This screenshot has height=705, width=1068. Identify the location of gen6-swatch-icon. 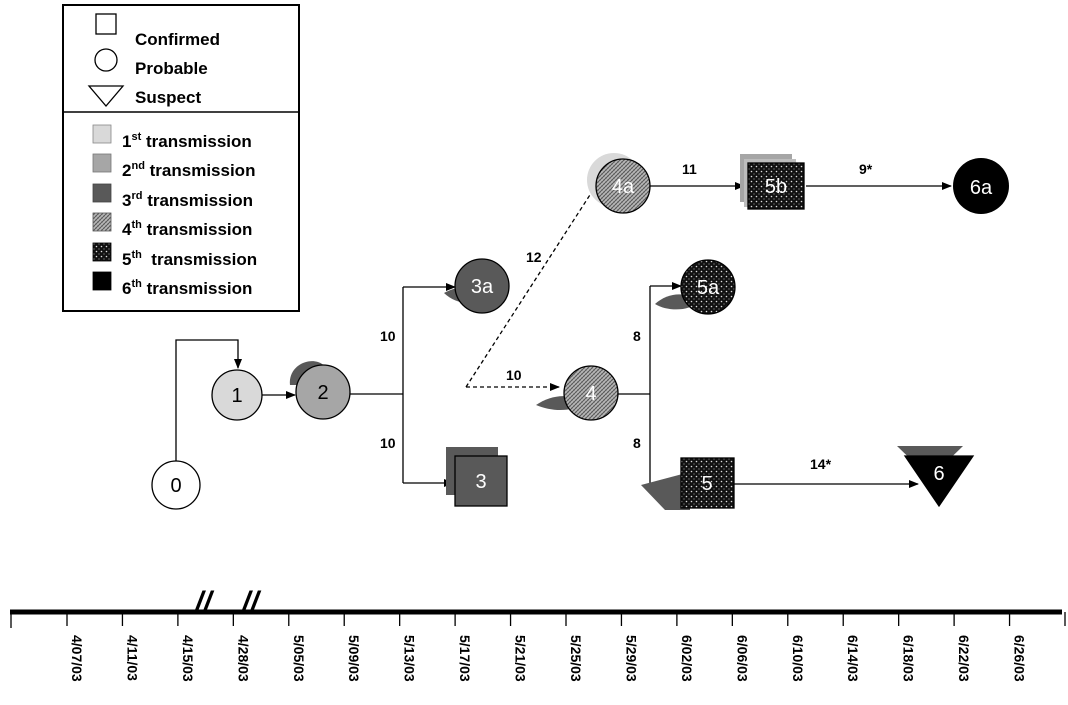
(102, 281).